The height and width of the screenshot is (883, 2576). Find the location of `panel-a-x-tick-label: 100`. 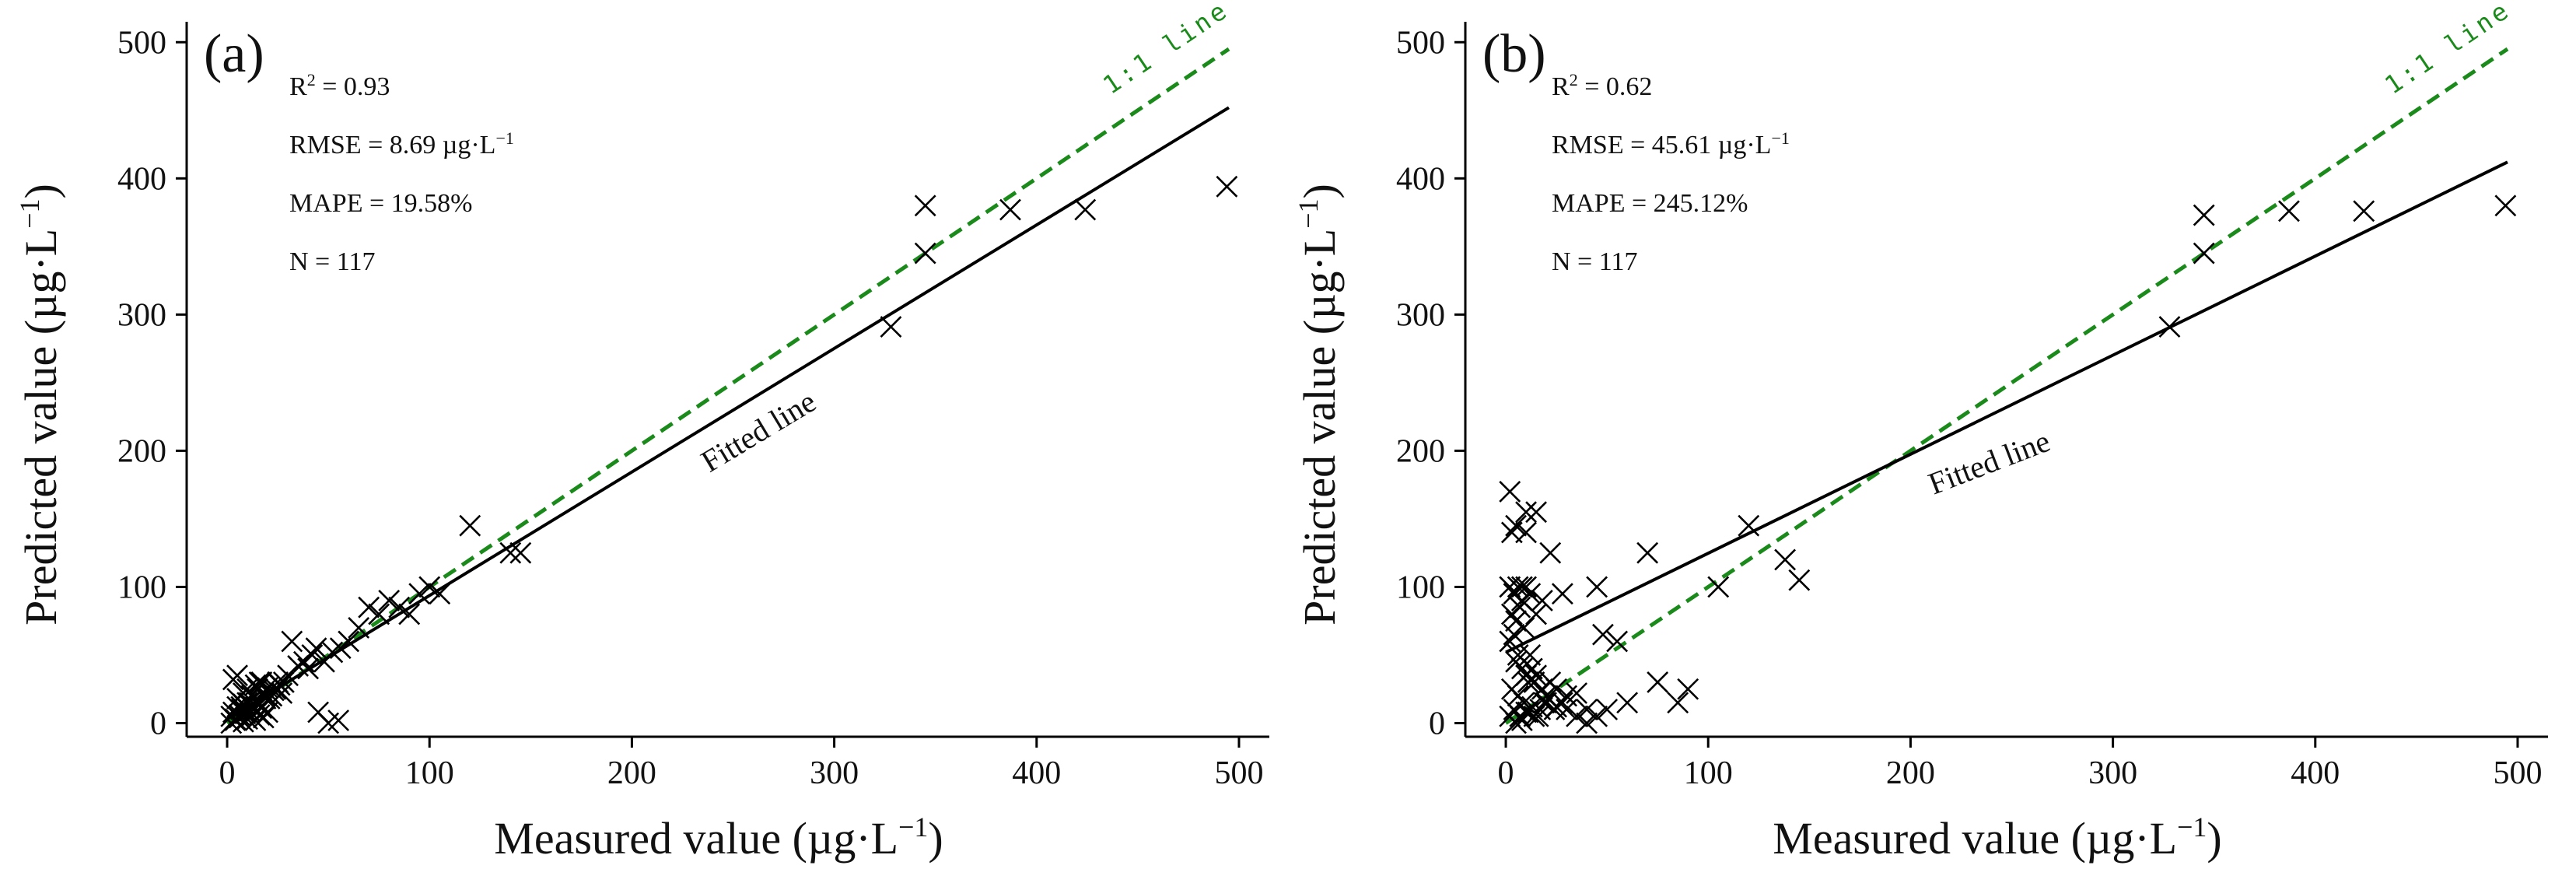

panel-a-x-tick-label: 100 is located at coordinates (430, 773).